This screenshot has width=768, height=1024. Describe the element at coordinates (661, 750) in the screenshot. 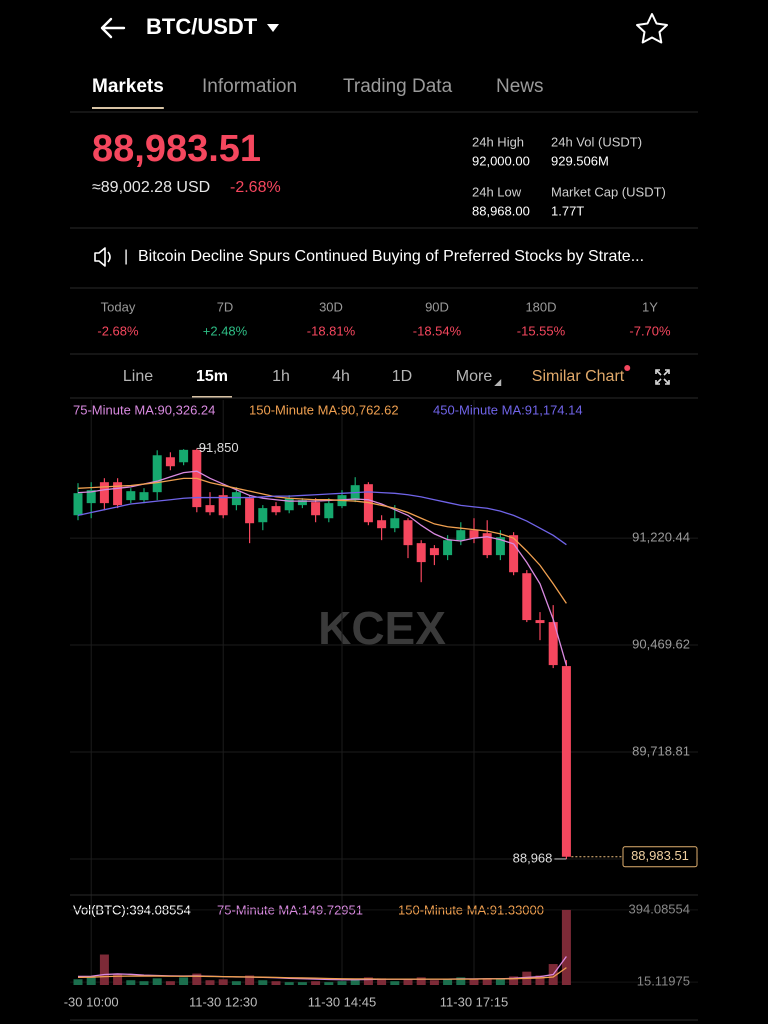

I see `y-tick-label: 89,718.81` at that location.